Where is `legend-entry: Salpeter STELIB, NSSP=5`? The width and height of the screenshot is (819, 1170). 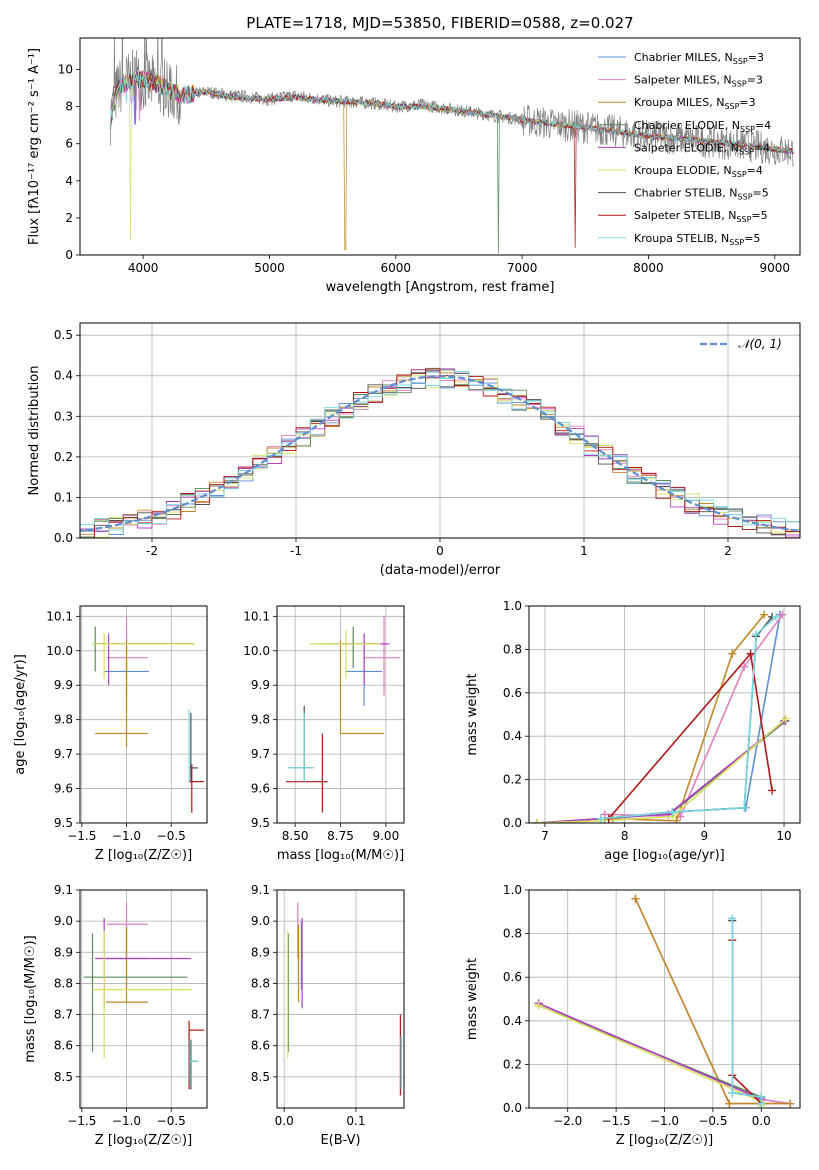
legend-entry: Salpeter STELIB, NSSP=5 is located at coordinates (701, 216).